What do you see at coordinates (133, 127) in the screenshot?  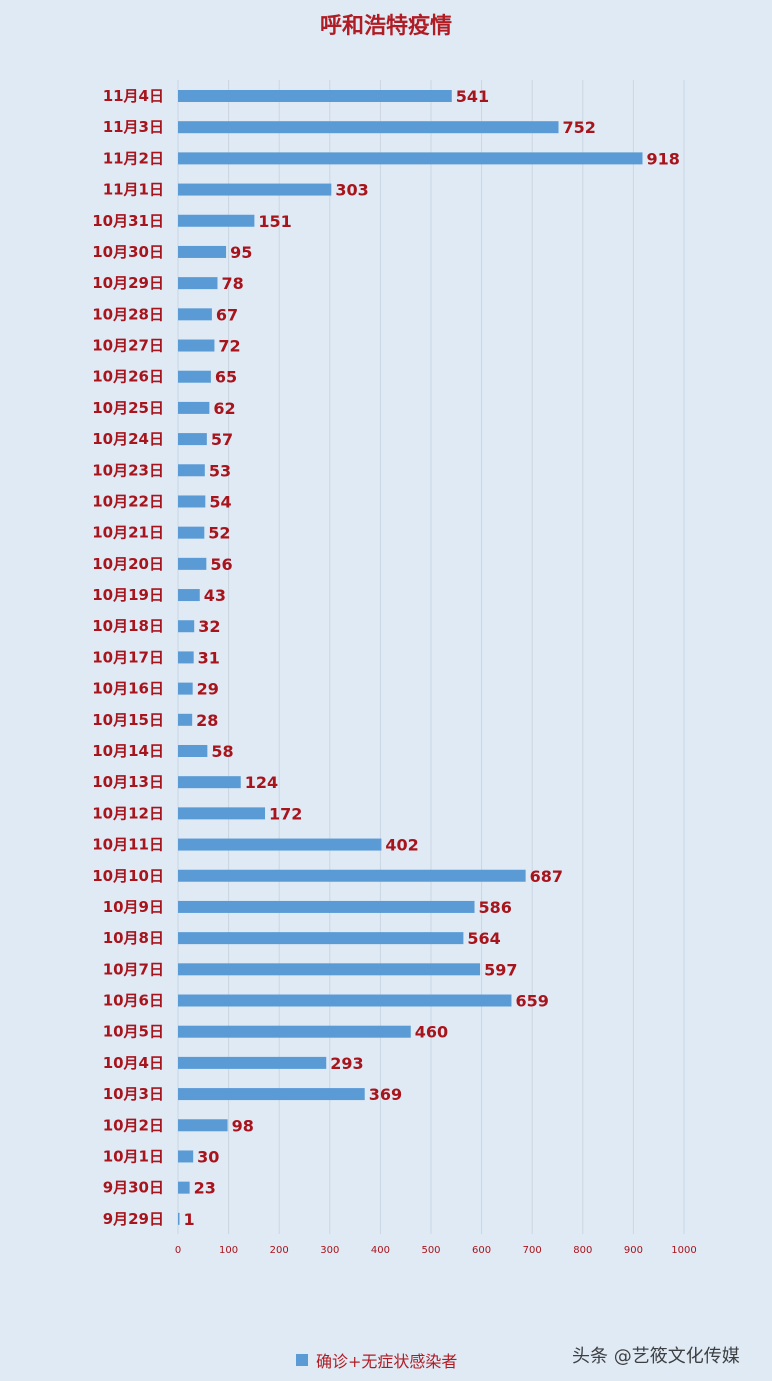 I see `category-label: 11月3日` at bounding box center [133, 127].